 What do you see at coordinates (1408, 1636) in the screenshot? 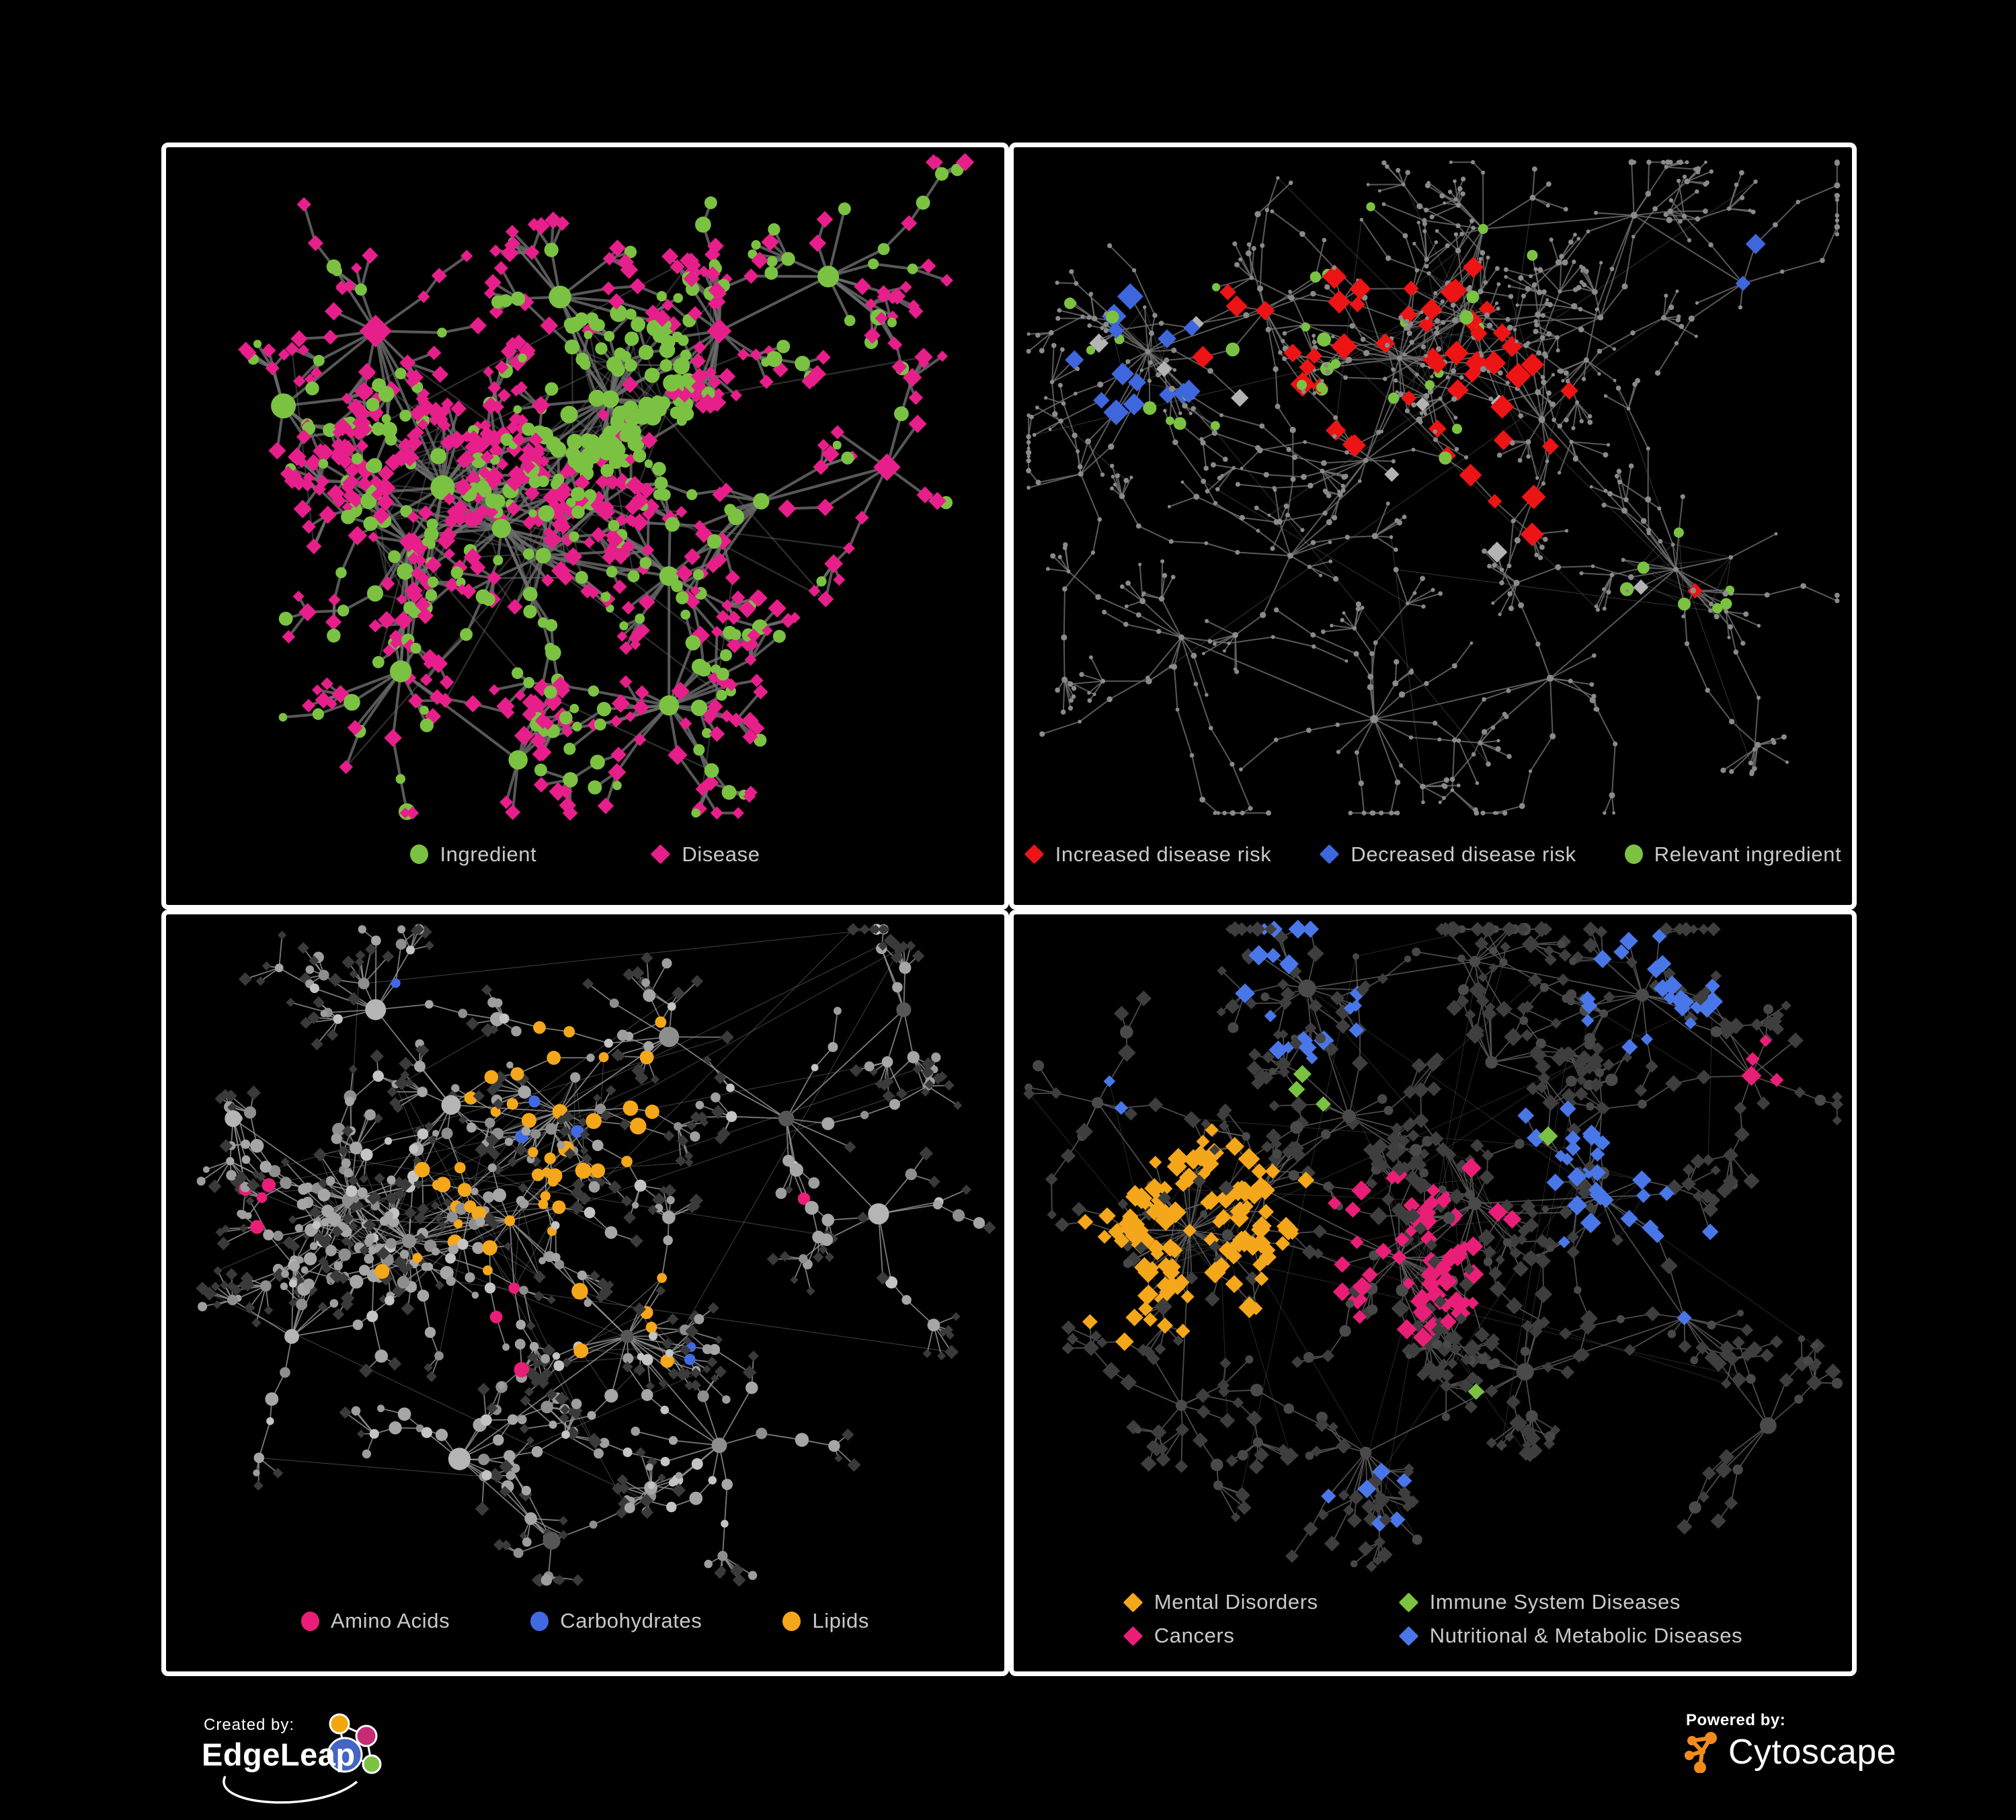
I see `nutritional-metabolic-marker-icon` at bounding box center [1408, 1636].